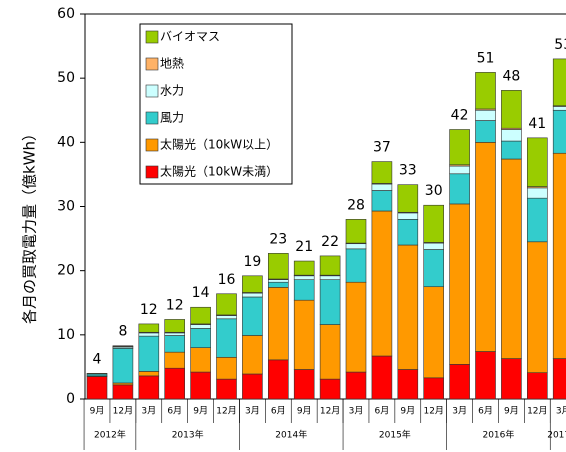 Image resolution: width=566 pixels, height=452 pixels. What do you see at coordinates (172, 64) in the screenshot?
I see `legend-label: 地熱` at bounding box center [172, 64].